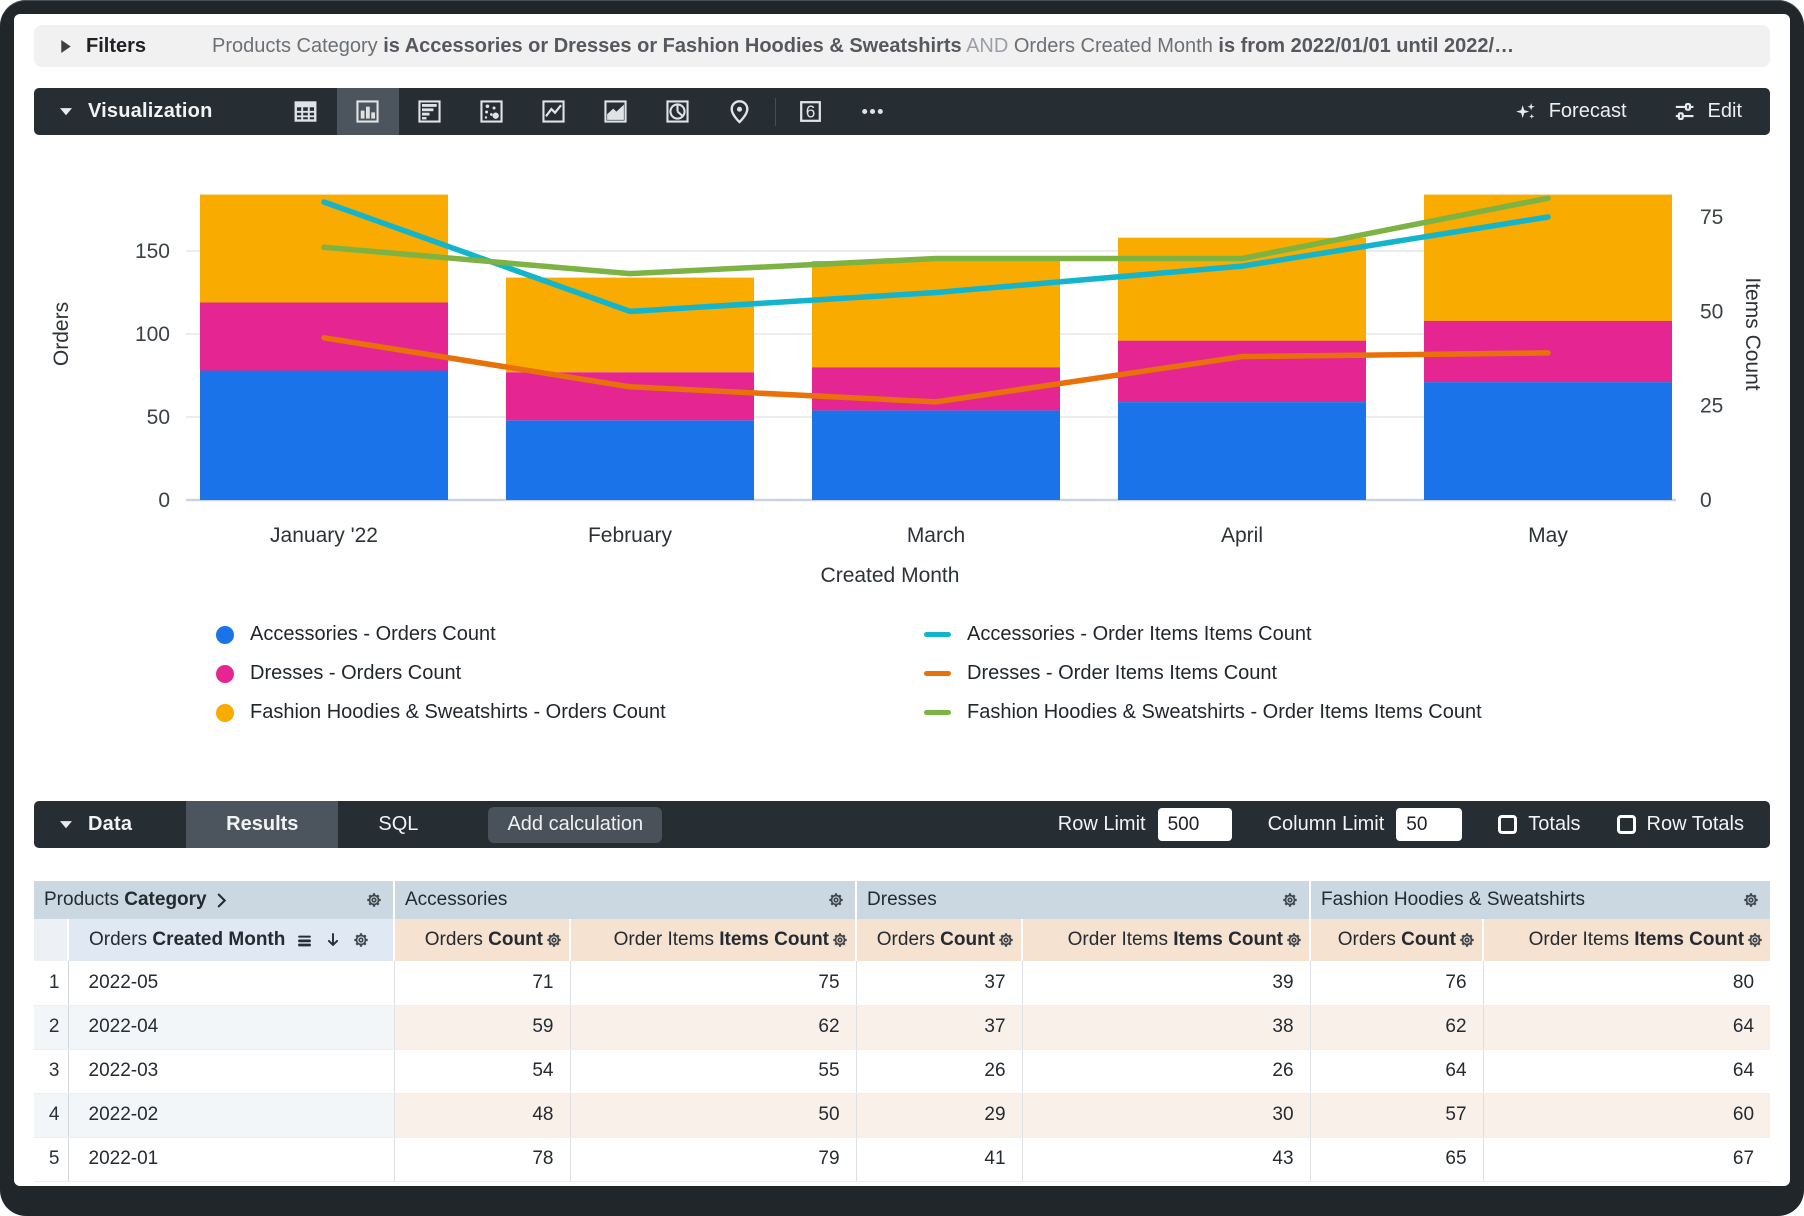  Describe the element at coordinates (367, 111) in the screenshot. I see `column-chart-icon` at that location.